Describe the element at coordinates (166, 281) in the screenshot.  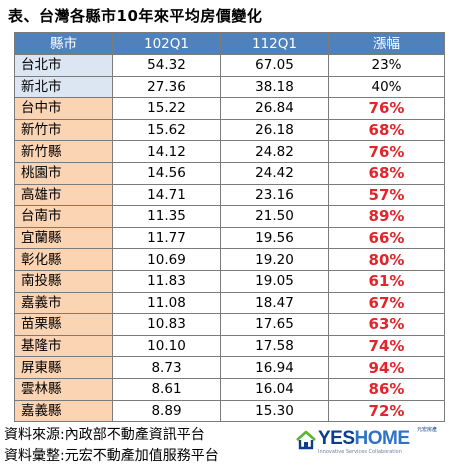
I see `value-102q1-cell: 11.83` at that location.